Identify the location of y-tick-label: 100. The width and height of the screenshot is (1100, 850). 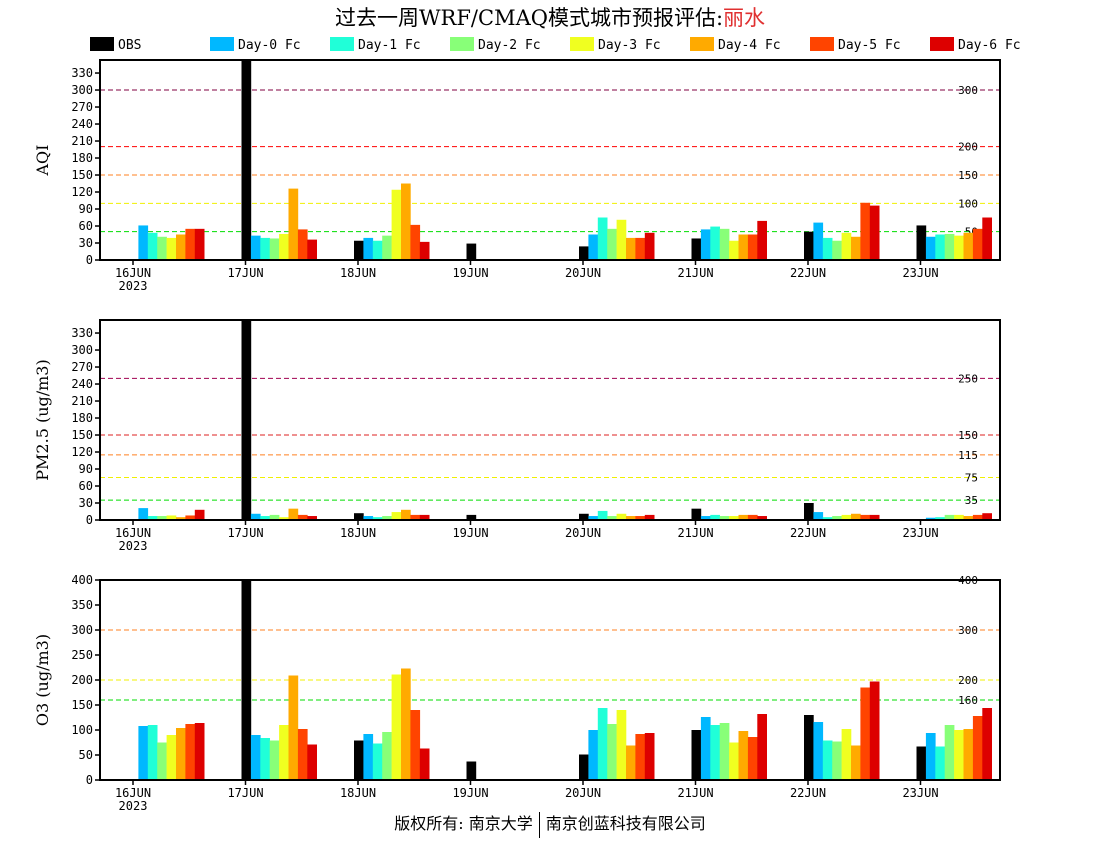
(82, 730).